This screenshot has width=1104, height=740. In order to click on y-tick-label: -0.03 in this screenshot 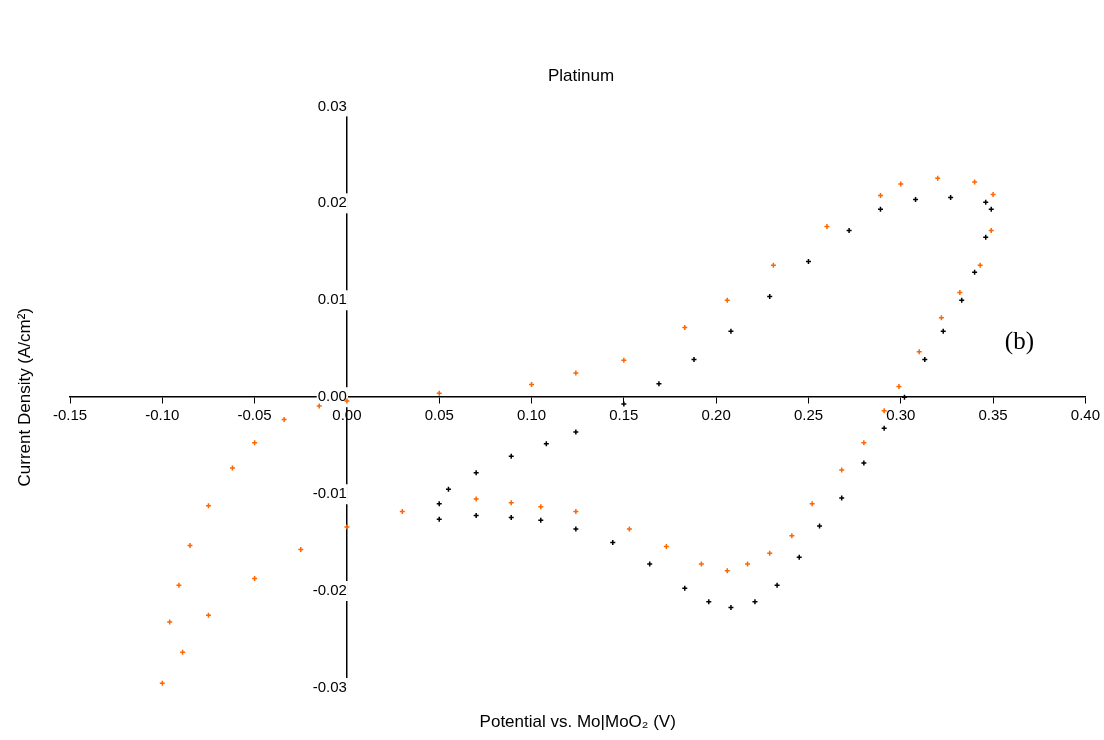, I will do `click(329, 687)`.